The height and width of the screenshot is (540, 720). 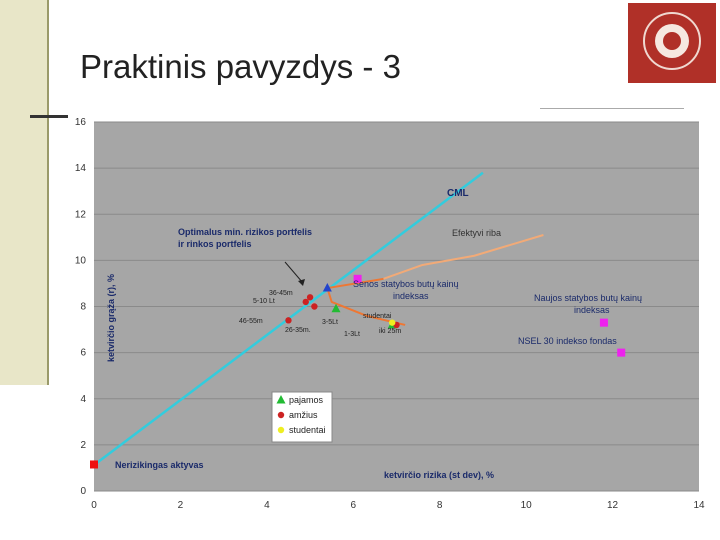 What do you see at coordinates (406, 284) in the screenshot?
I see `chart-annotation-line: Senos statybos butų kainų` at bounding box center [406, 284].